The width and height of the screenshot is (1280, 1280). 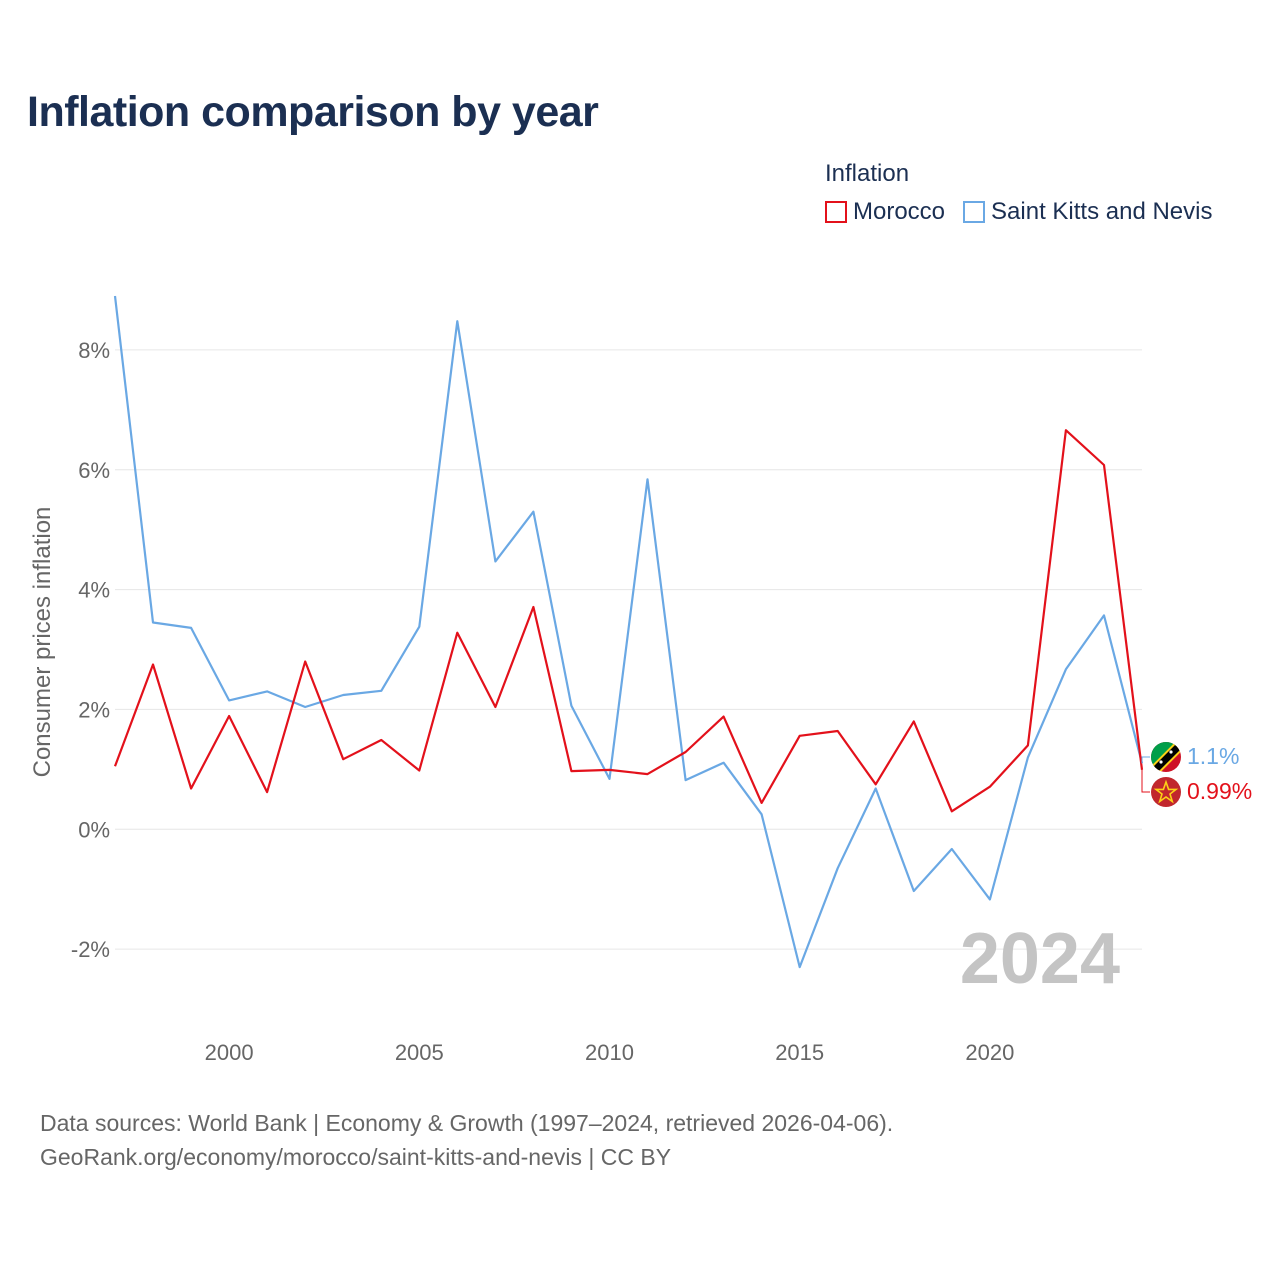 What do you see at coordinates (1145, 781) in the screenshot?
I see `end-connector-morocco` at bounding box center [1145, 781].